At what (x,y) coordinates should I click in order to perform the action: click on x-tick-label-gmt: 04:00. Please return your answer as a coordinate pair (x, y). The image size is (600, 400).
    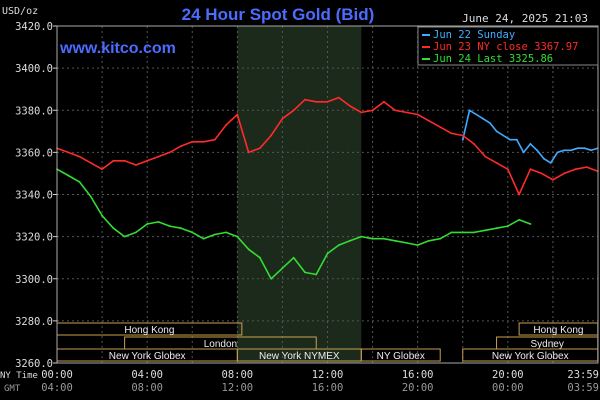
    Looking at the image, I should click on (57, 388).